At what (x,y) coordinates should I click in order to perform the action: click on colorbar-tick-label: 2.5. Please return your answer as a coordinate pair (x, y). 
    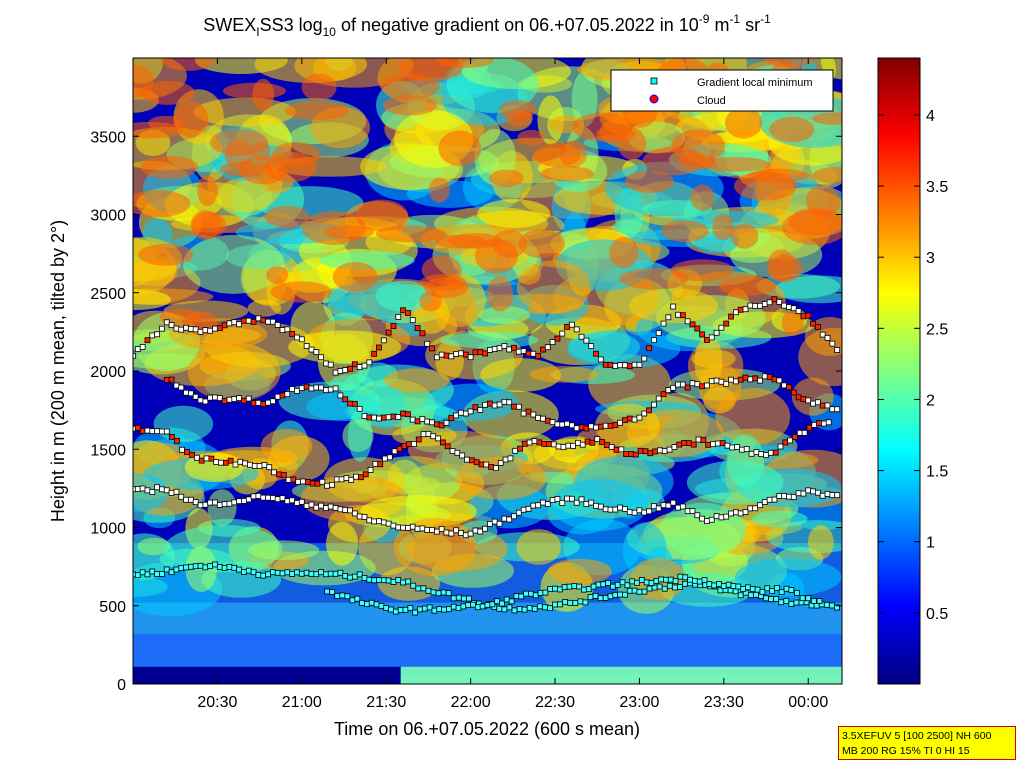
    Looking at the image, I should click on (937, 329).